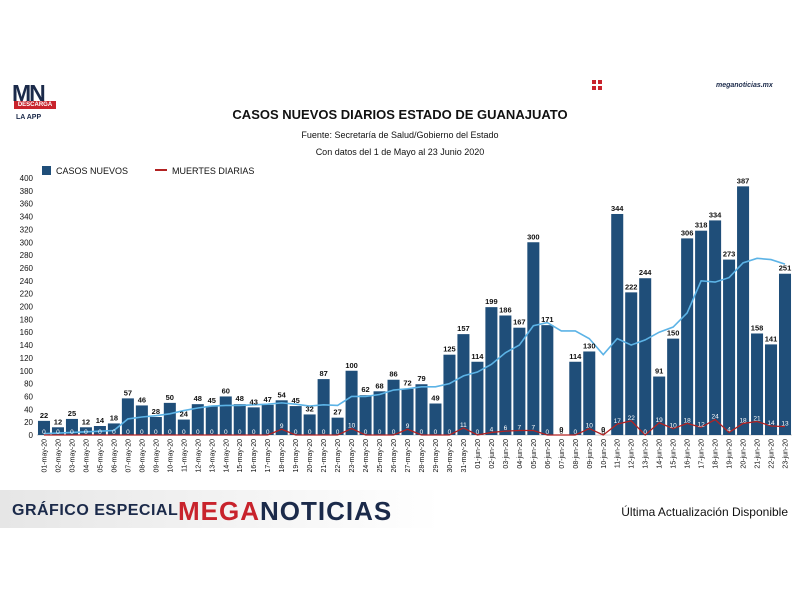 This screenshot has height=600, width=800. Describe the element at coordinates (491, 301) in the screenshot. I see `bar-value-label: 199` at that location.